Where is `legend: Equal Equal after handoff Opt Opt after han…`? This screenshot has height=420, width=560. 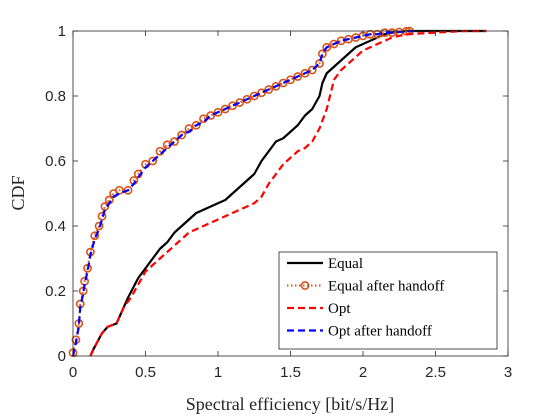
legend: Equal Equal after handoff Opt Opt after han… is located at coordinates (388, 300).